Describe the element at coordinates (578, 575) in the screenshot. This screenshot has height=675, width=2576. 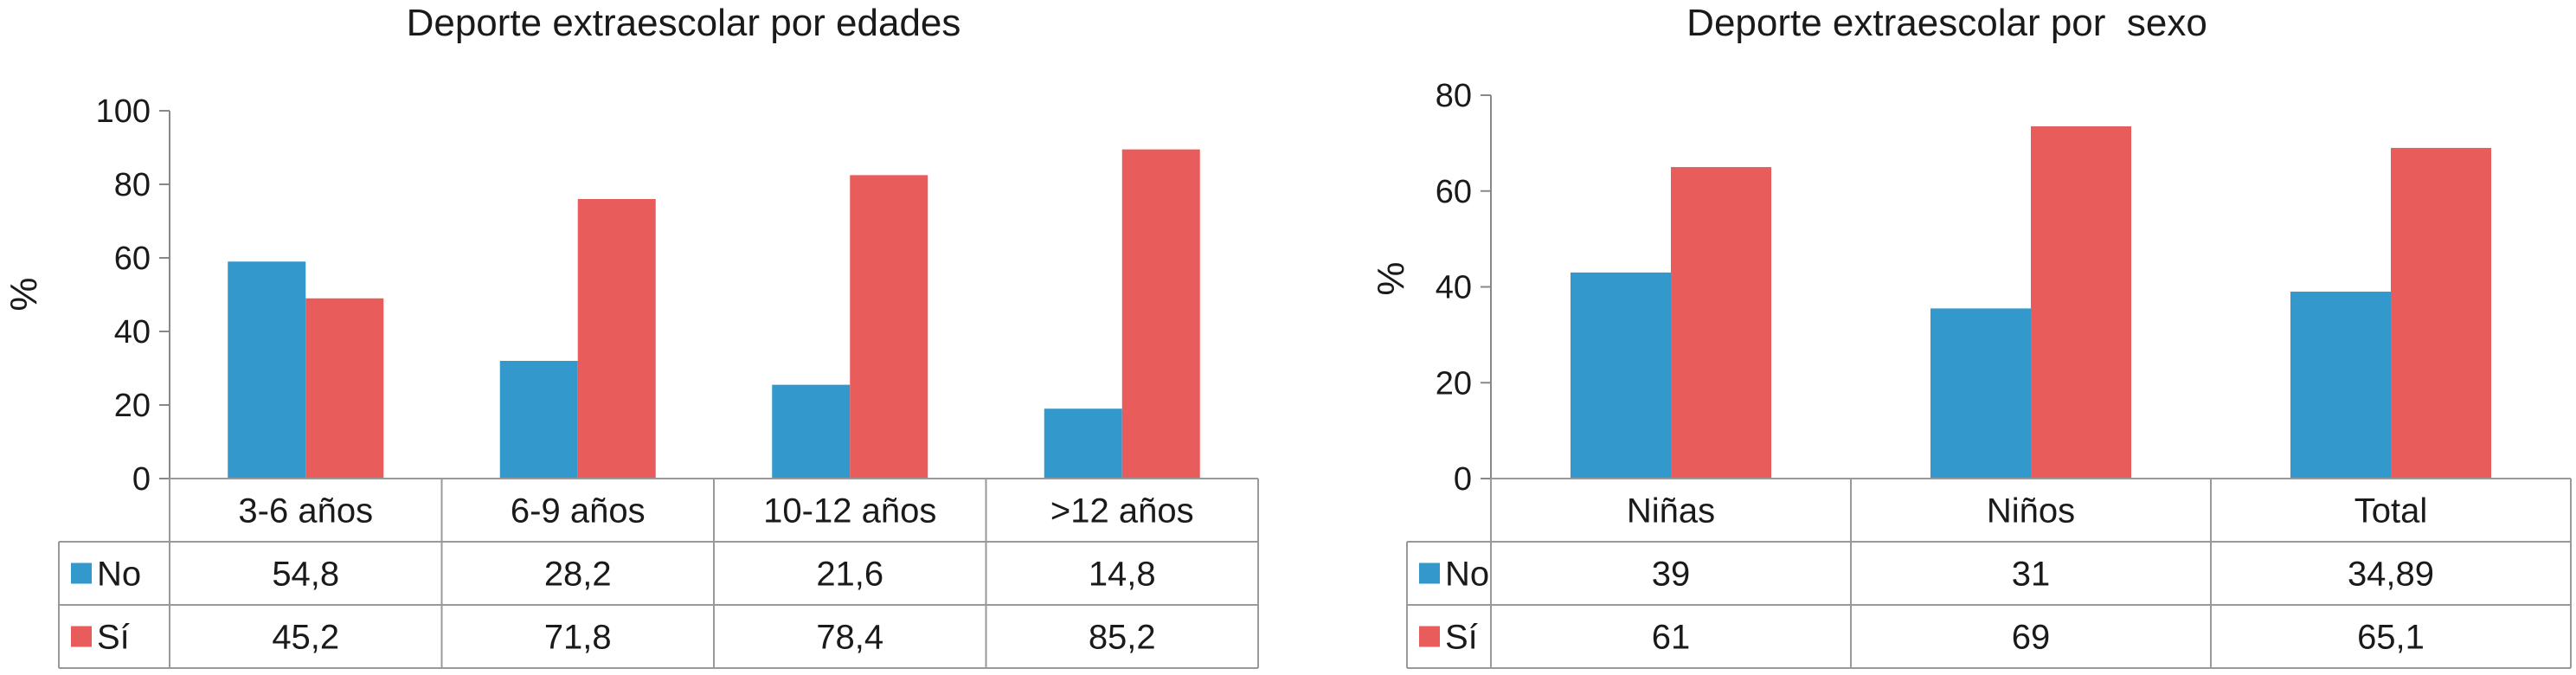
I see `table-value: 28,2` at that location.